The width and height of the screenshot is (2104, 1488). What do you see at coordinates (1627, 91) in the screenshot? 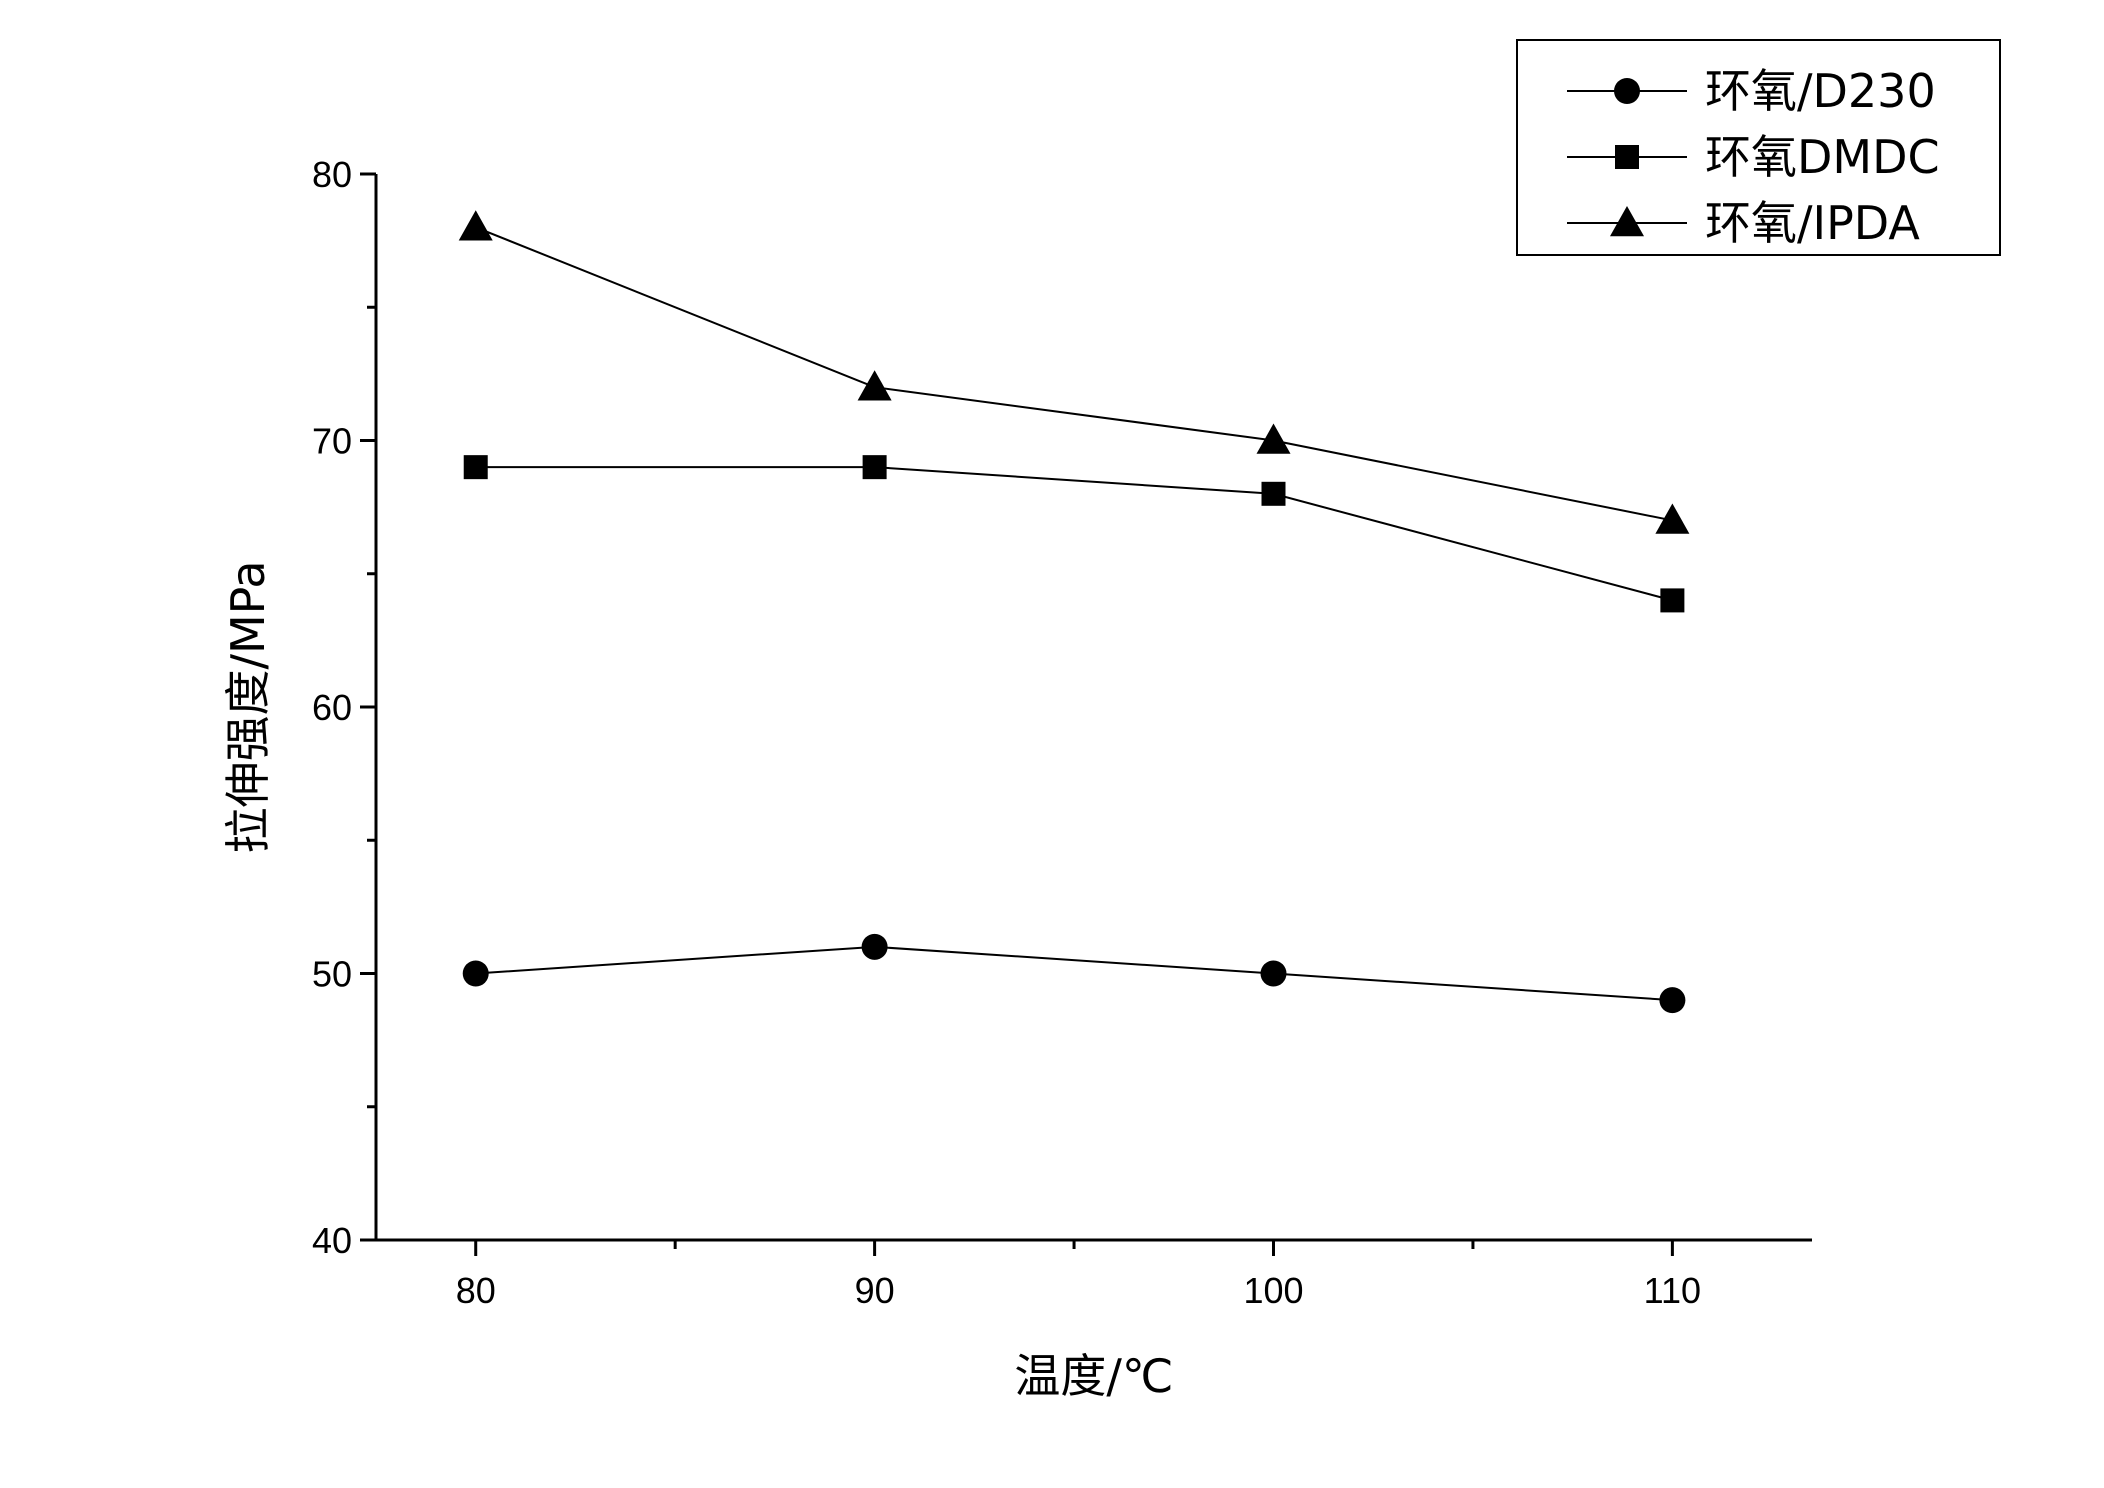
I see `legend-marker-circle` at bounding box center [1627, 91].